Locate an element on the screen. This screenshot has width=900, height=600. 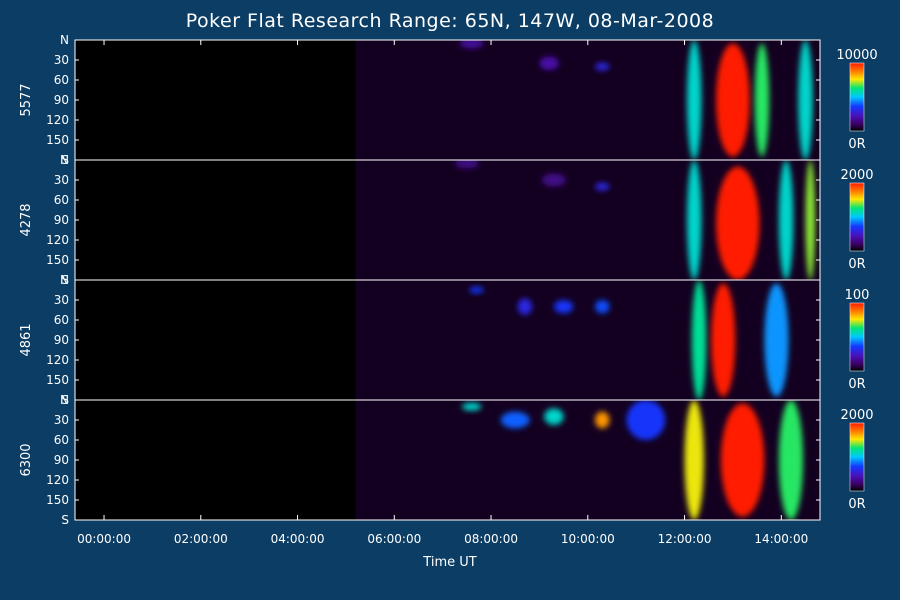
panel-ylabel: 4861 is located at coordinates (26, 339).